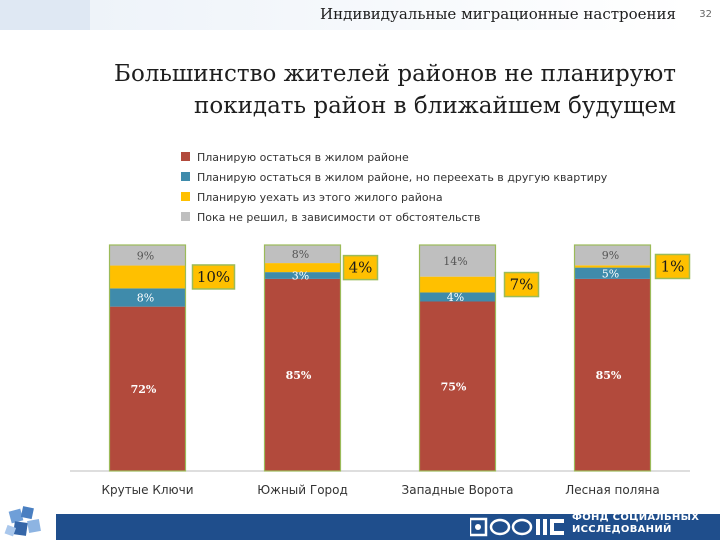 The height and width of the screenshot is (540, 720). I want to click on org-name: ФОНД СОЦИАЛЬНЫХ ИССЛЕДОВАНИЙ, so click(635, 524).